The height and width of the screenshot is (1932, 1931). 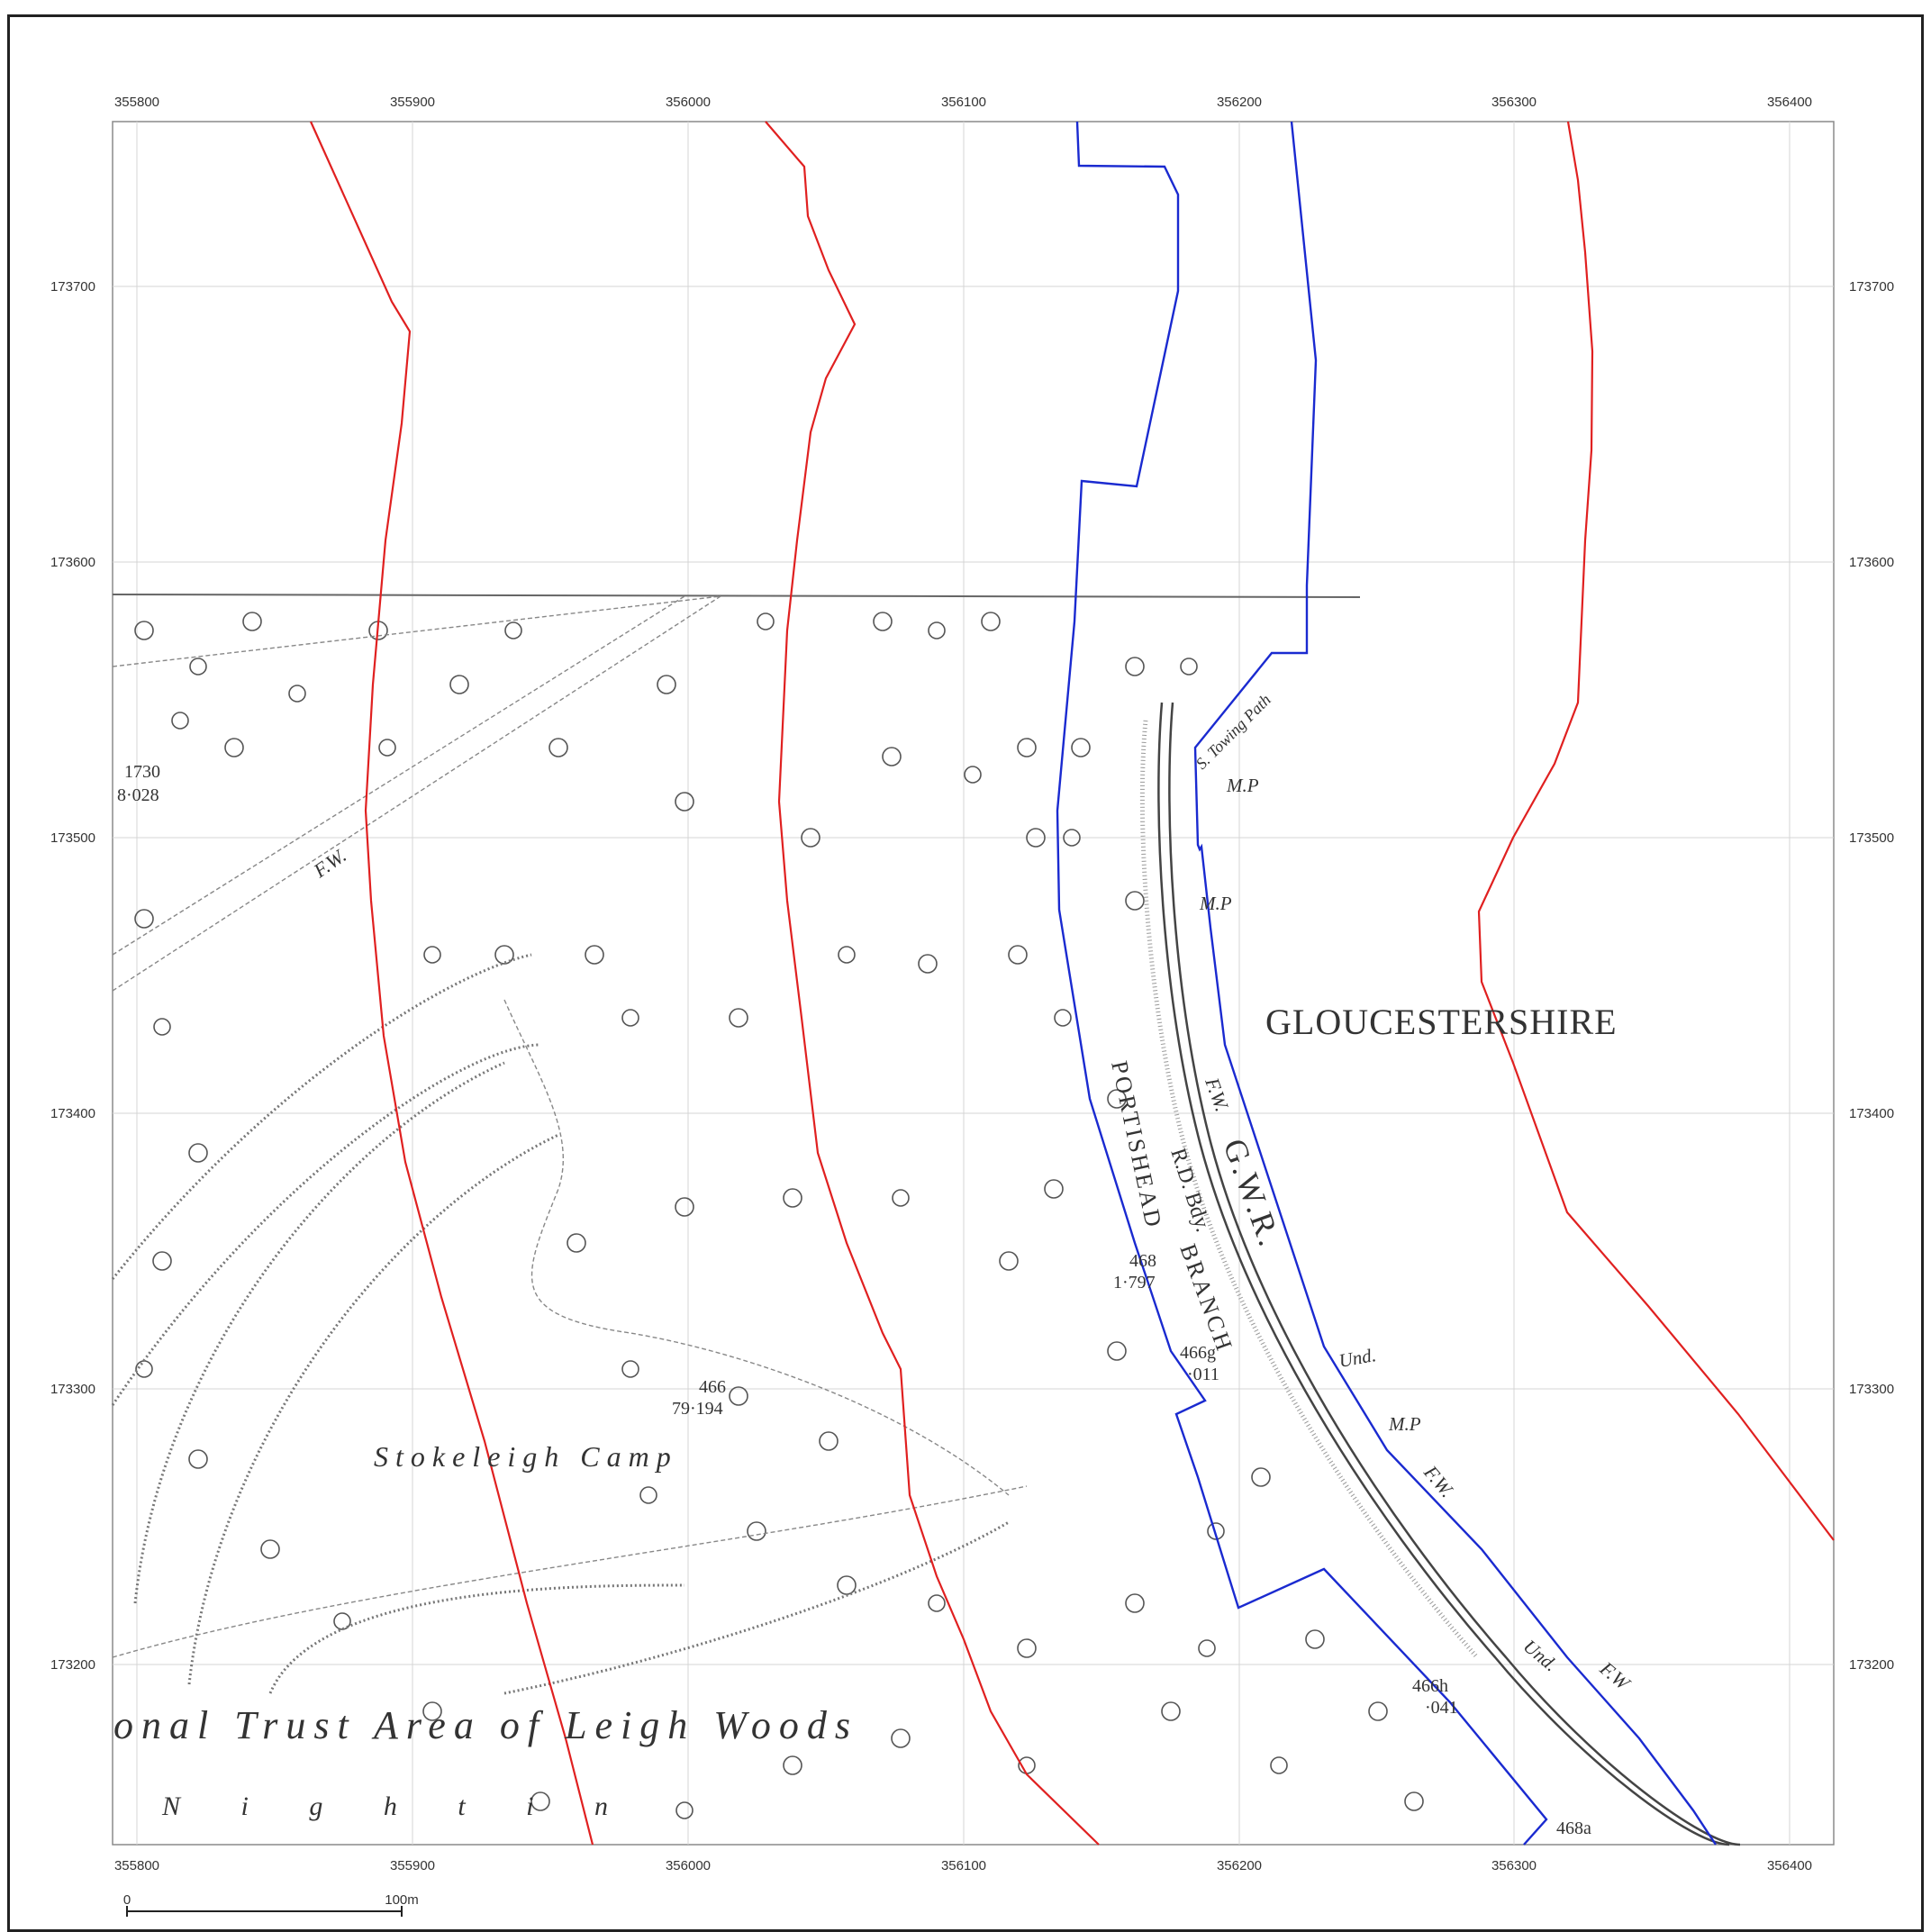 What do you see at coordinates (1871, 287) in the screenshot?
I see `y-tick-right-173700: 173700` at bounding box center [1871, 287].